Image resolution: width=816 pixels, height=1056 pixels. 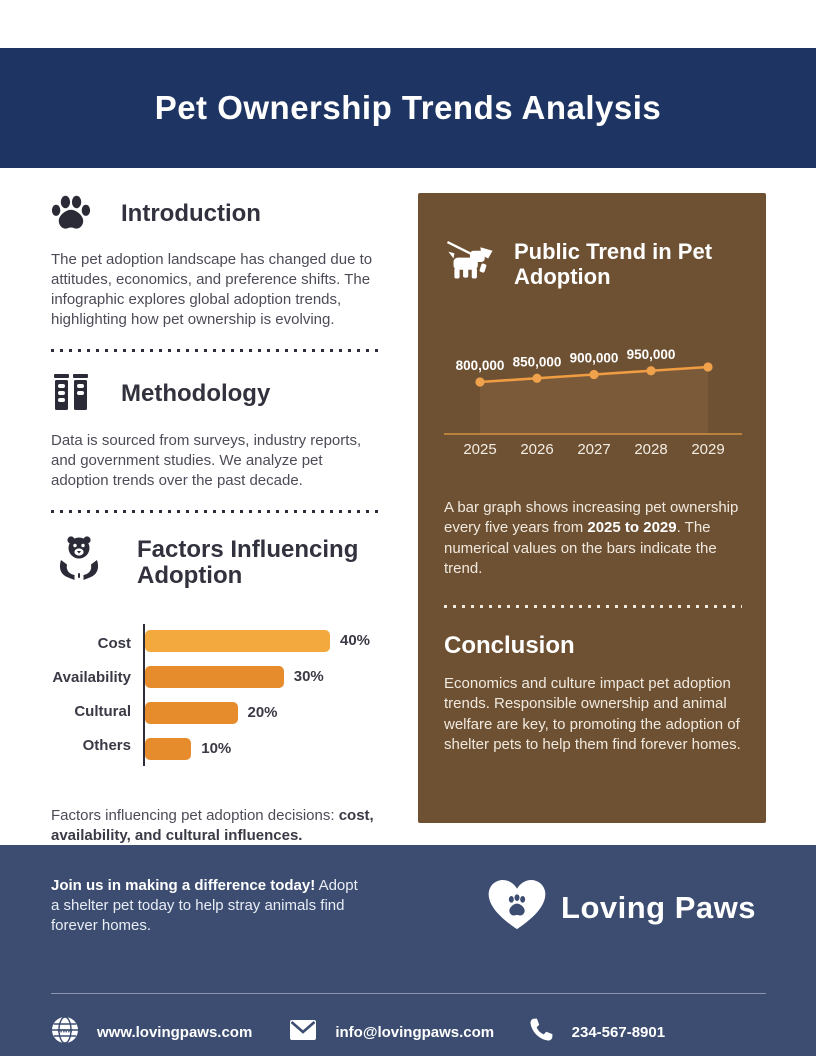 What do you see at coordinates (303, 1032) in the screenshot?
I see `envelope-icon` at bounding box center [303, 1032].